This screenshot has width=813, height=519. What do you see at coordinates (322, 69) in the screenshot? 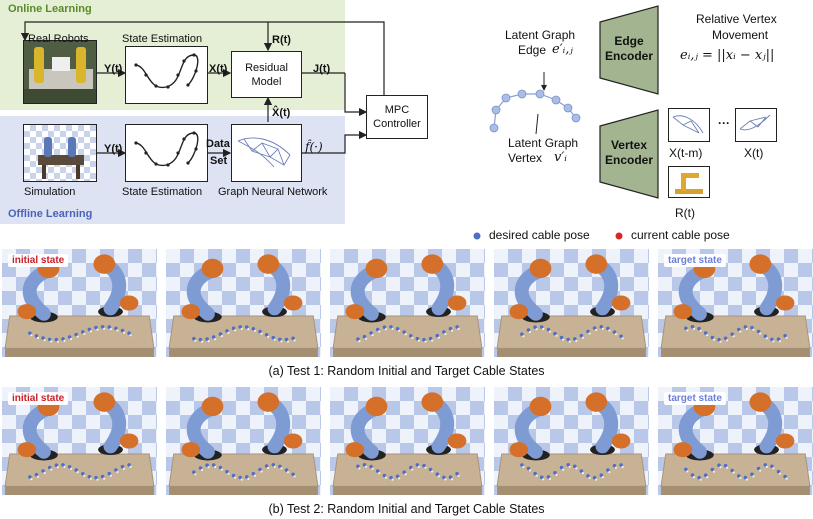
I see `online-j-label: J(t)` at bounding box center [322, 69].